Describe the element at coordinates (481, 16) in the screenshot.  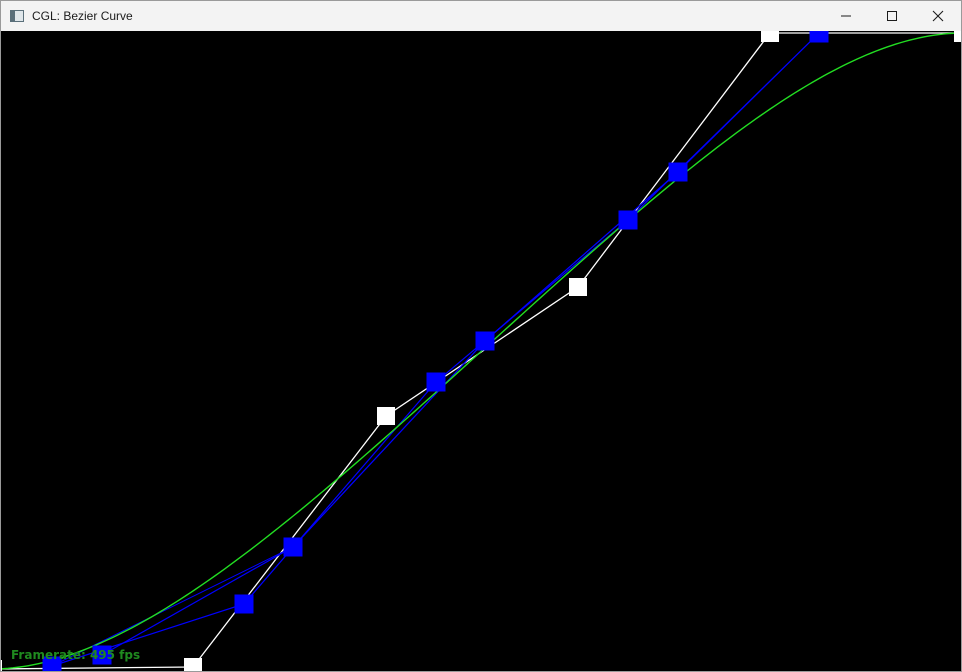
I see `title-bar: CGL: Bezier Curve` at that location.